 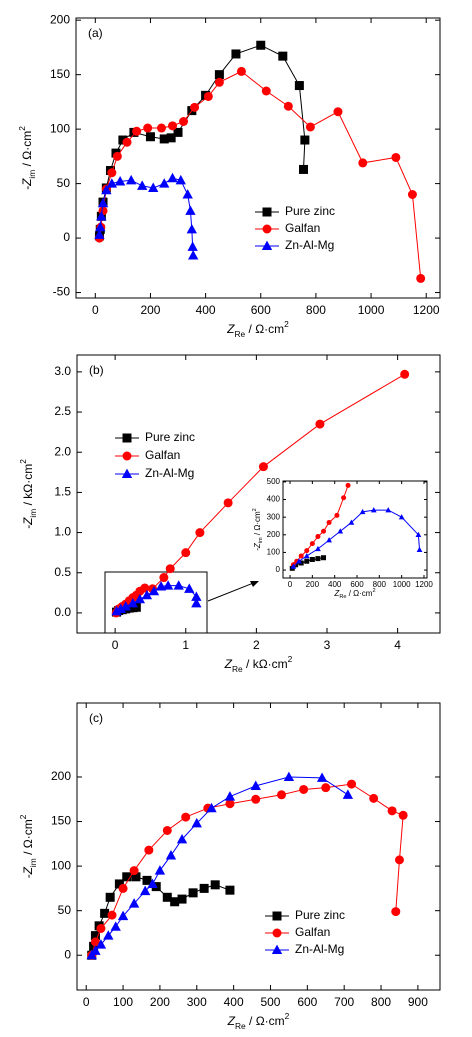 What do you see at coordinates (123, 1002) in the screenshot?
I see `x-tick-label: 100` at bounding box center [123, 1002].